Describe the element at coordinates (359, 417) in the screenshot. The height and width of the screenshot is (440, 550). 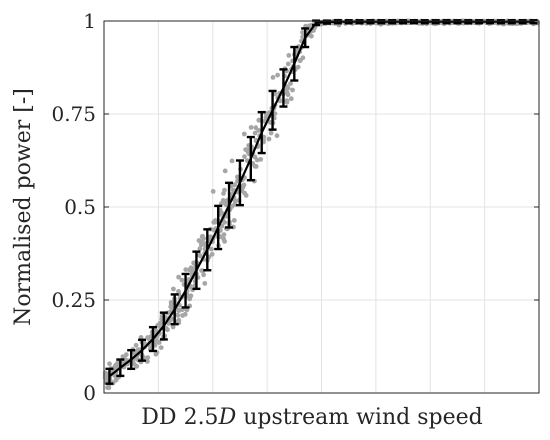
I see `x-axis-label-suffix: upstream wind speed` at that location.